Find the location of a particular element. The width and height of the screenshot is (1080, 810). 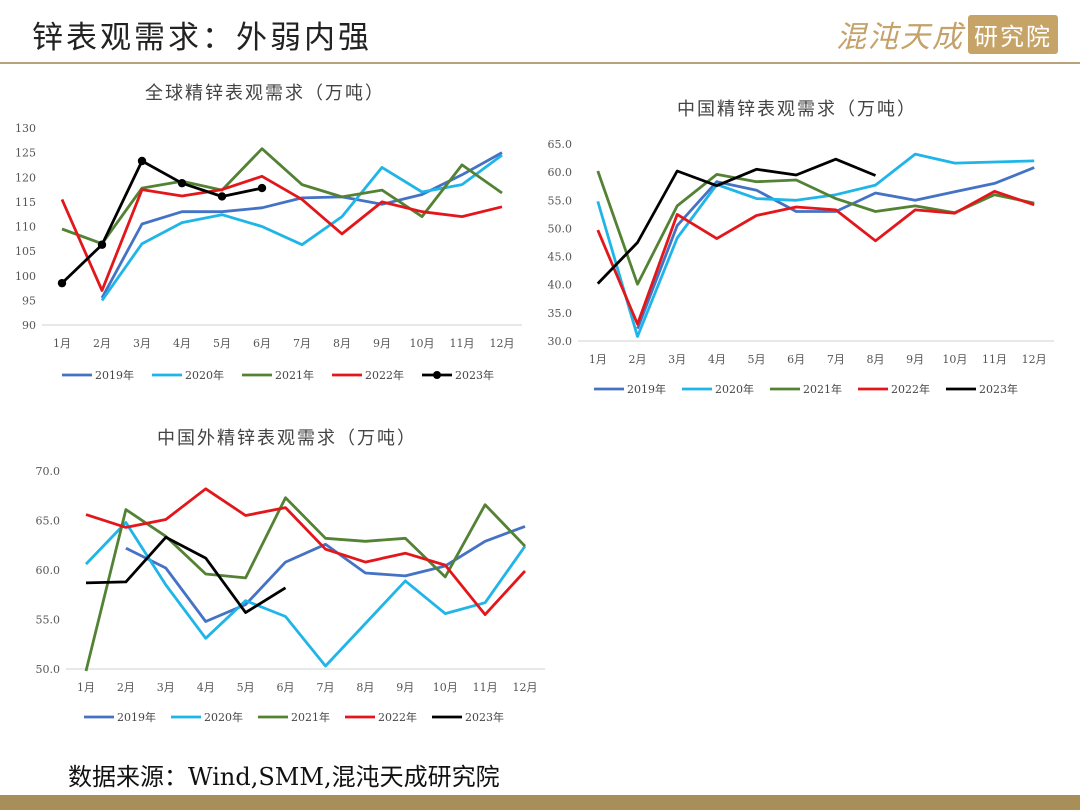

y-tick-label: 115 is located at coordinates (25, 202).